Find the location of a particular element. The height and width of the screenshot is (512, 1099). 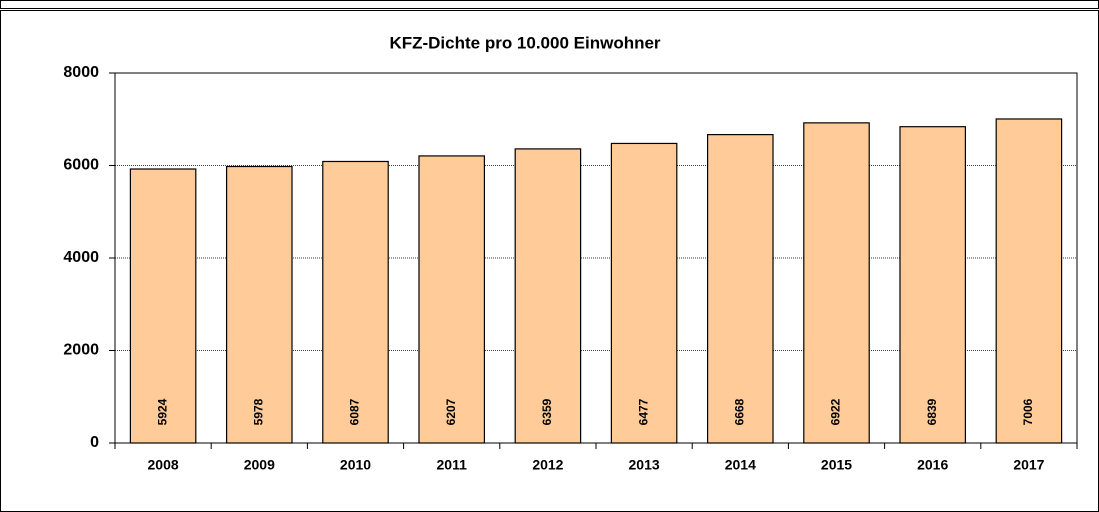

data-label: 6839 is located at coordinates (932, 411).